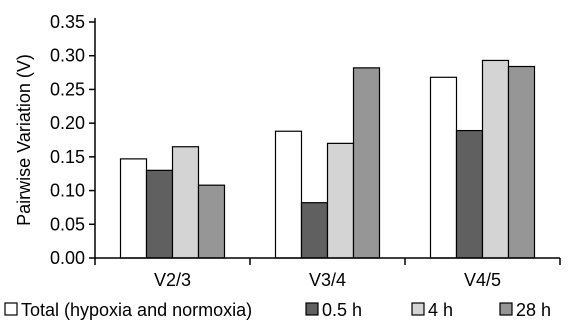 This screenshot has width=577, height=333. I want to click on x-axis-ticks: V2/3 V3/4 V4/5, so click(327, 274).